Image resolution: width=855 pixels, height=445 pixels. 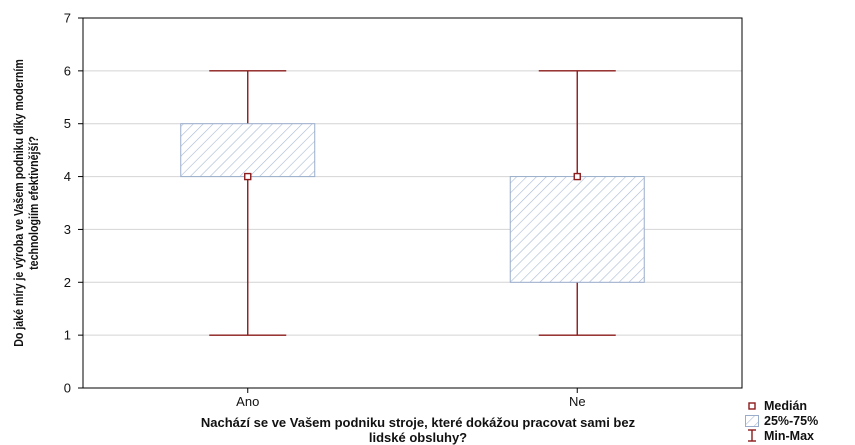 I want to click on y-tick-label: 0, so click(x=67, y=388).